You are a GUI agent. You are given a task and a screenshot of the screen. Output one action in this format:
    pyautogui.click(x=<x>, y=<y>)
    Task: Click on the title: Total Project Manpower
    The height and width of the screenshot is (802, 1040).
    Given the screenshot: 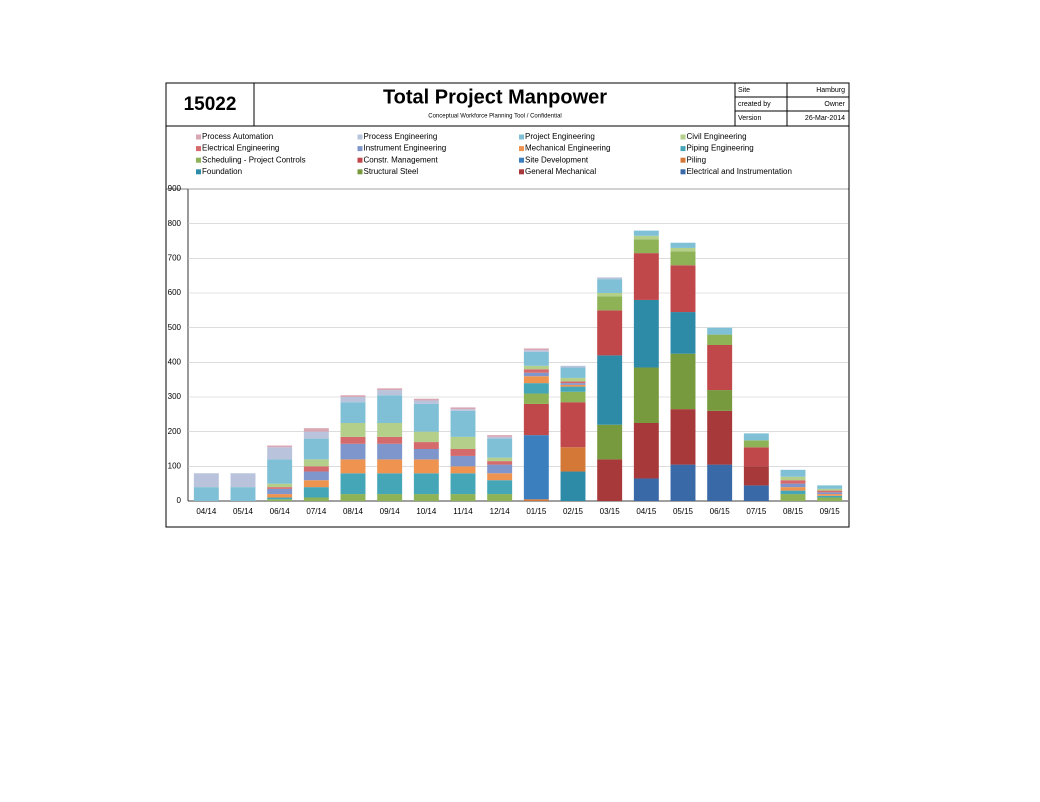 What is the action you would take?
    pyautogui.click(x=495, y=97)
    